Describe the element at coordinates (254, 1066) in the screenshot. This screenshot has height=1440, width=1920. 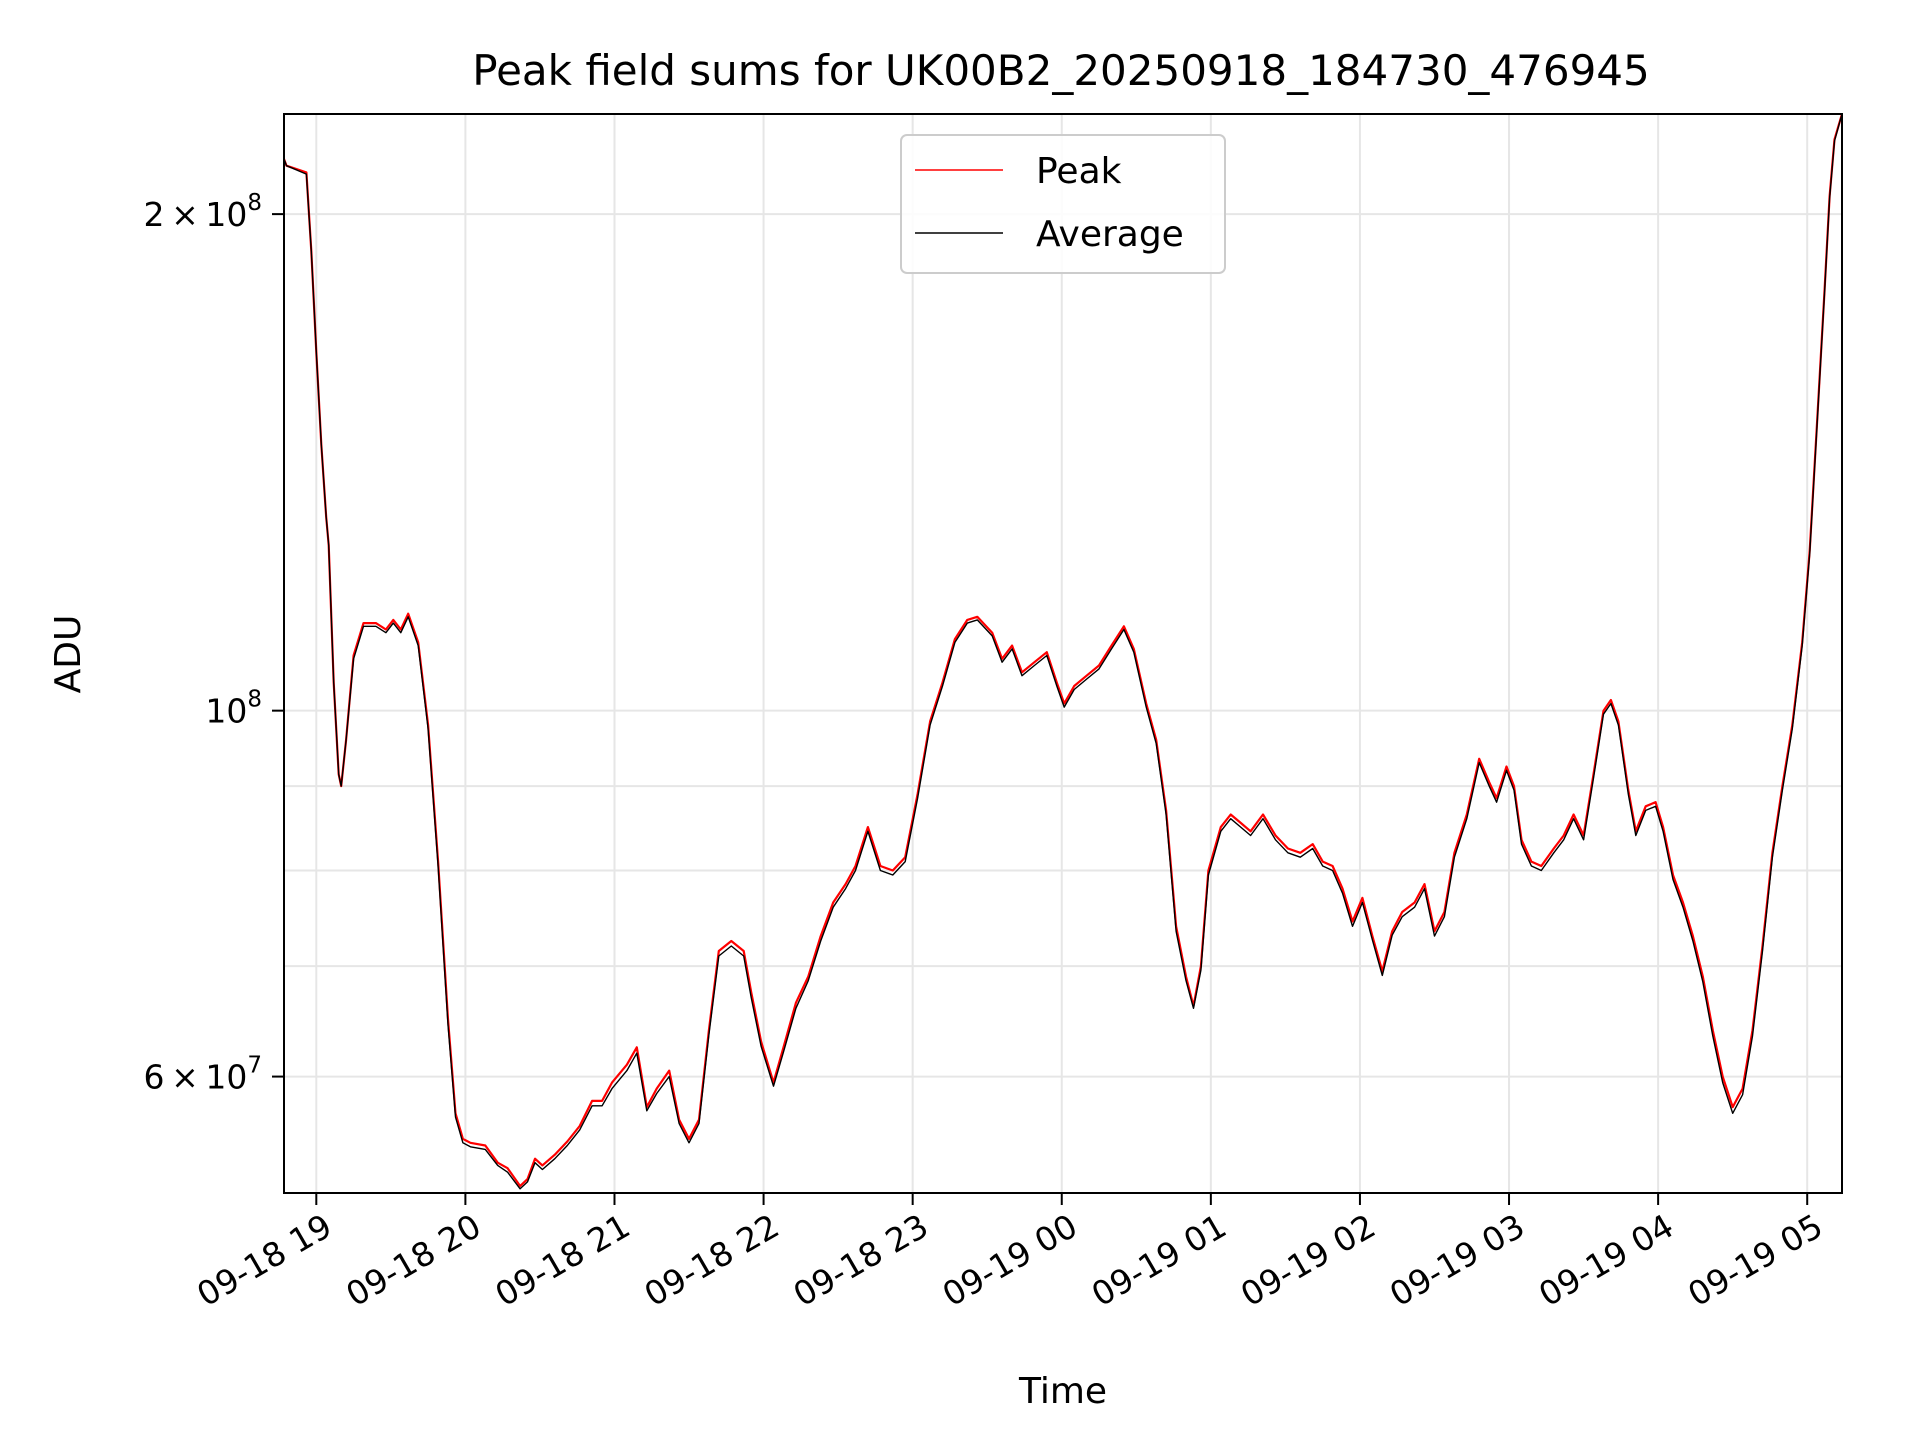
I see `y-tick-exponent: 7` at that location.